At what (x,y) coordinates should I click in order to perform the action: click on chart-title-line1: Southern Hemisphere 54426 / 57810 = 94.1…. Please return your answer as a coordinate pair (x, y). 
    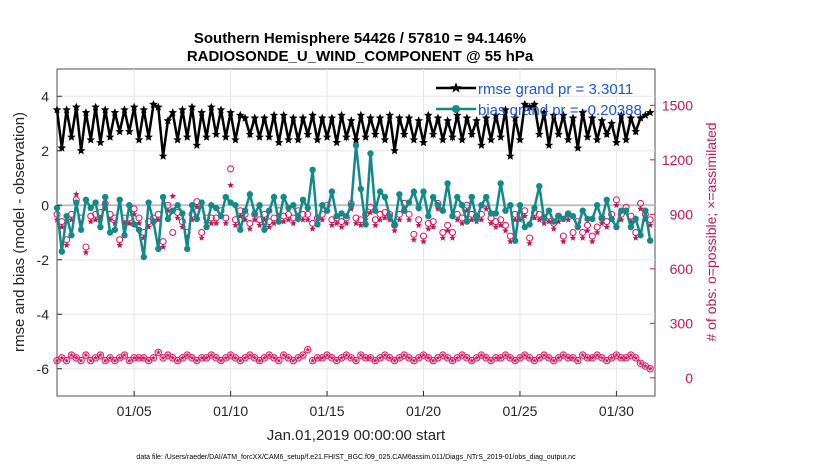
    Looking at the image, I should click on (360, 38).